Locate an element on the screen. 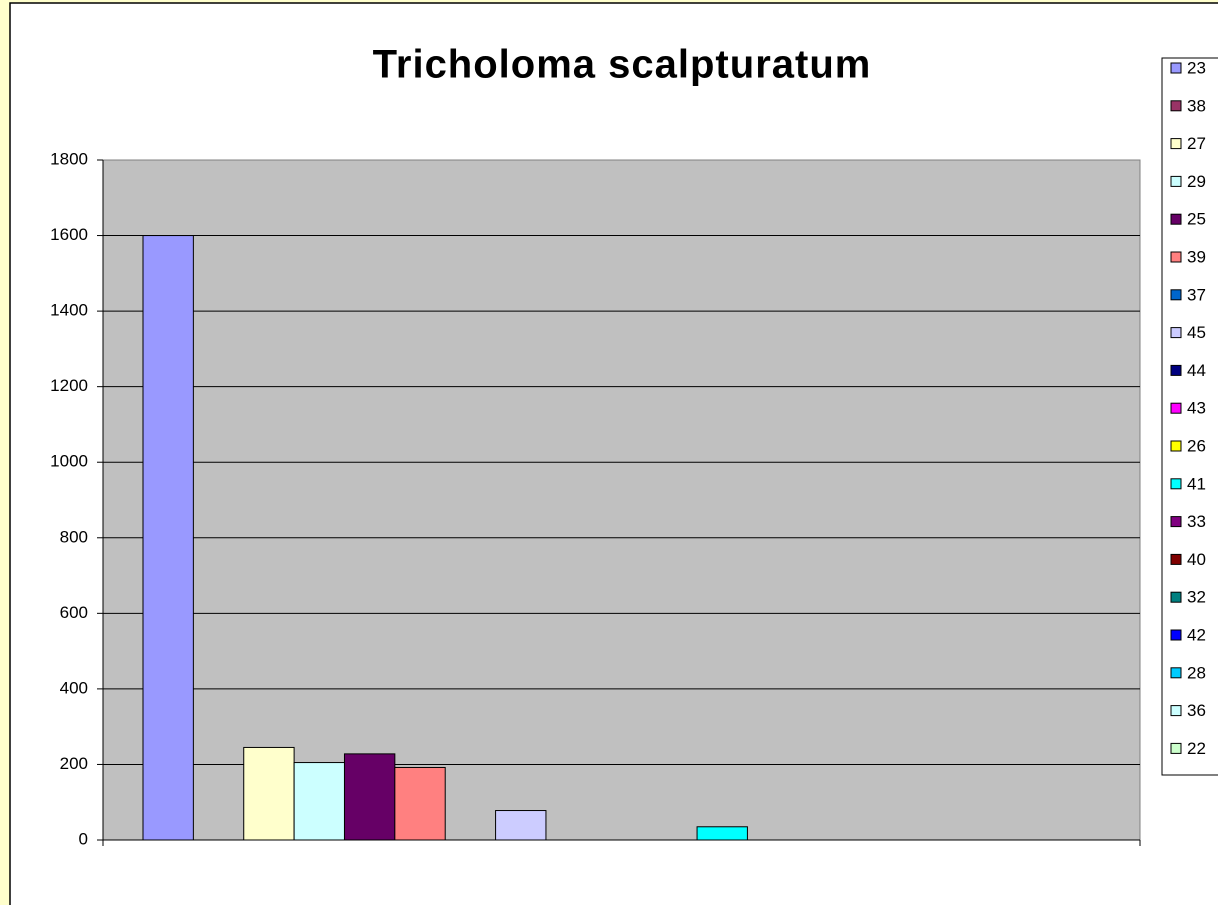 Image resolution: width=1218 pixels, height=905 pixels. y-tick-label: 1800 is located at coordinates (69, 158).